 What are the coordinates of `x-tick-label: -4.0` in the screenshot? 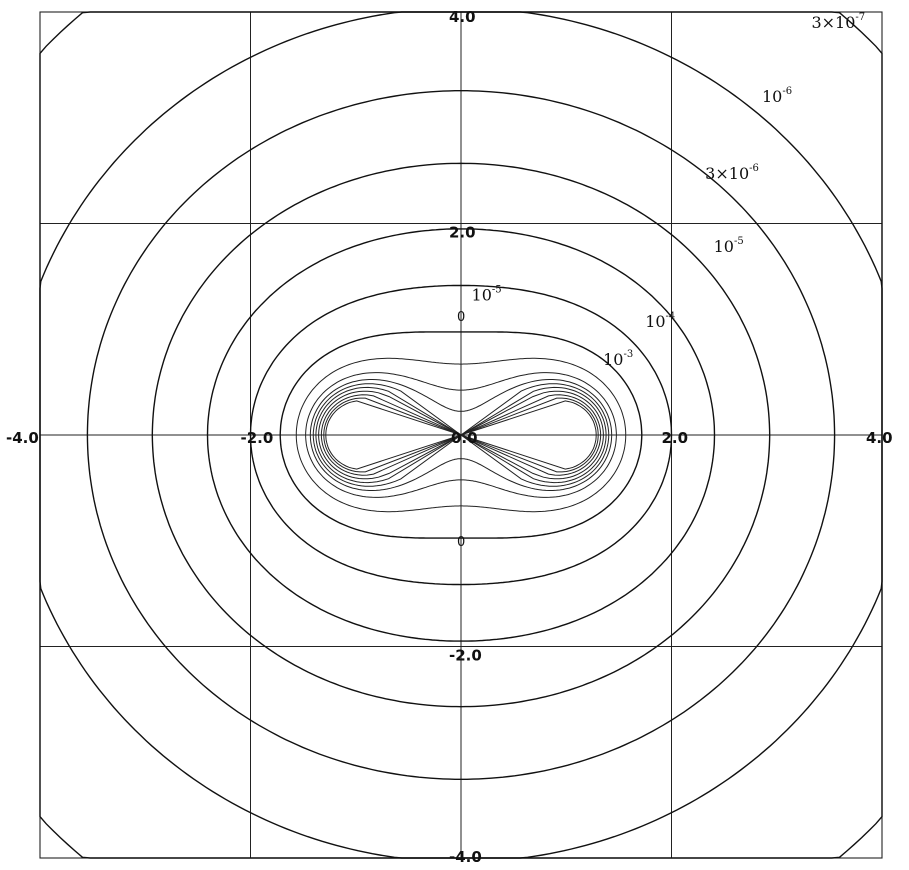 It's located at (22, 438).